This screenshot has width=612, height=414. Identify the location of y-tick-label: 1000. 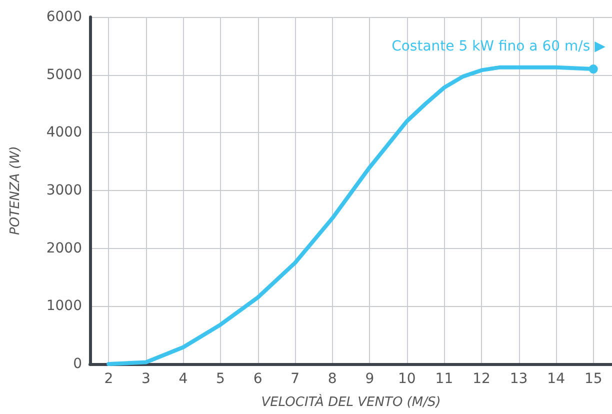
(64, 306).